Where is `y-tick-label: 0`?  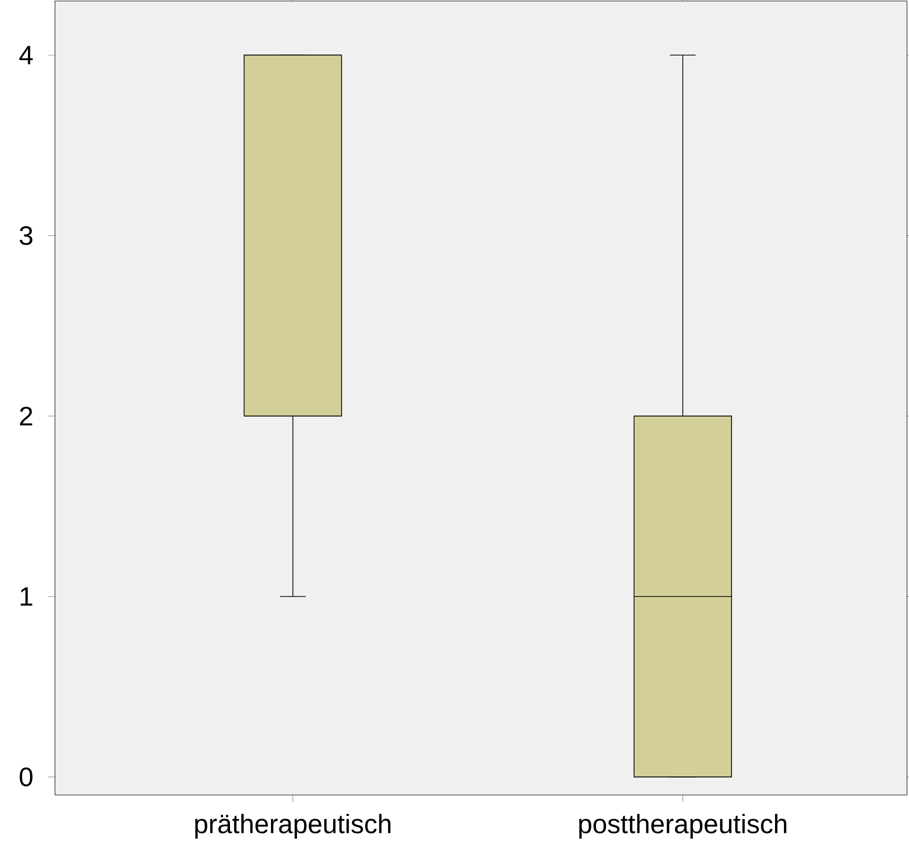 y-tick-label: 0 is located at coordinates (26, 777).